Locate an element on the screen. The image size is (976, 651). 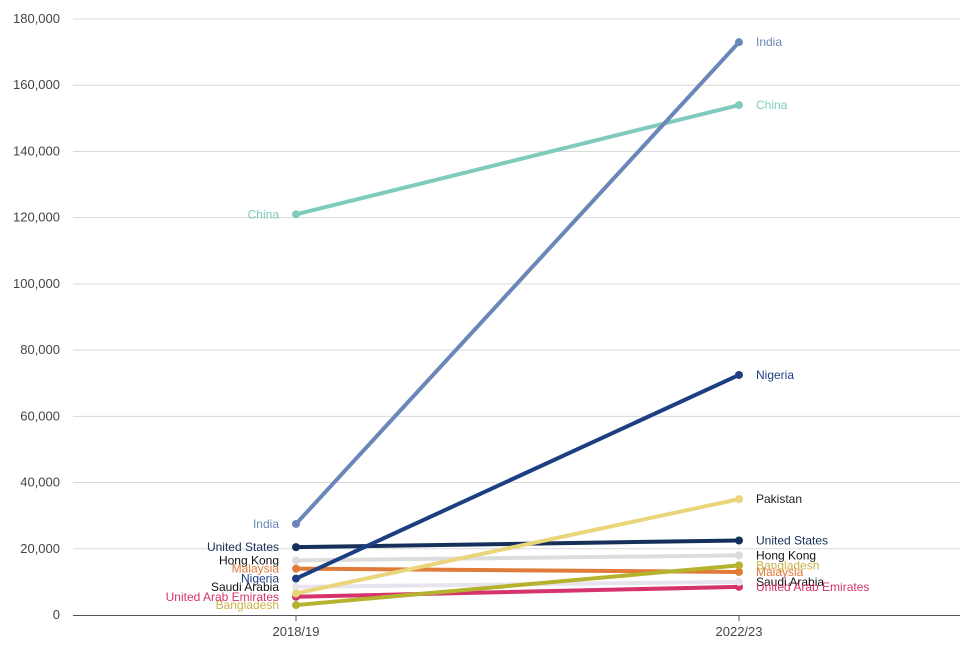
series-label-start-nigeria: Nigeria is located at coordinates (260, 579).